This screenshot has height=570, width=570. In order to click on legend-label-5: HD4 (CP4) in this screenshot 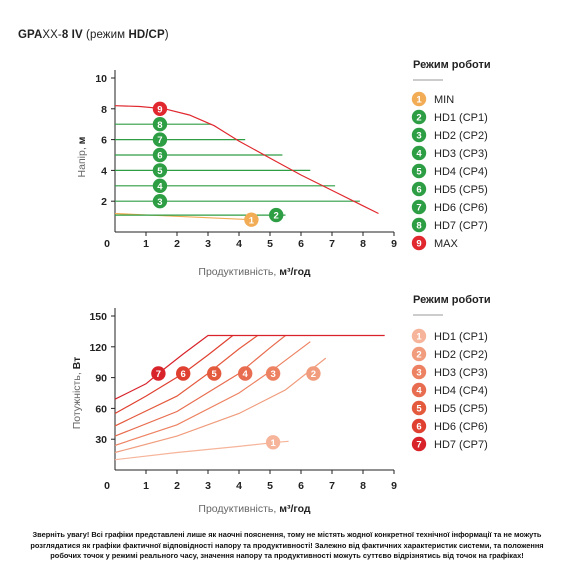, I will do `click(461, 172)`.